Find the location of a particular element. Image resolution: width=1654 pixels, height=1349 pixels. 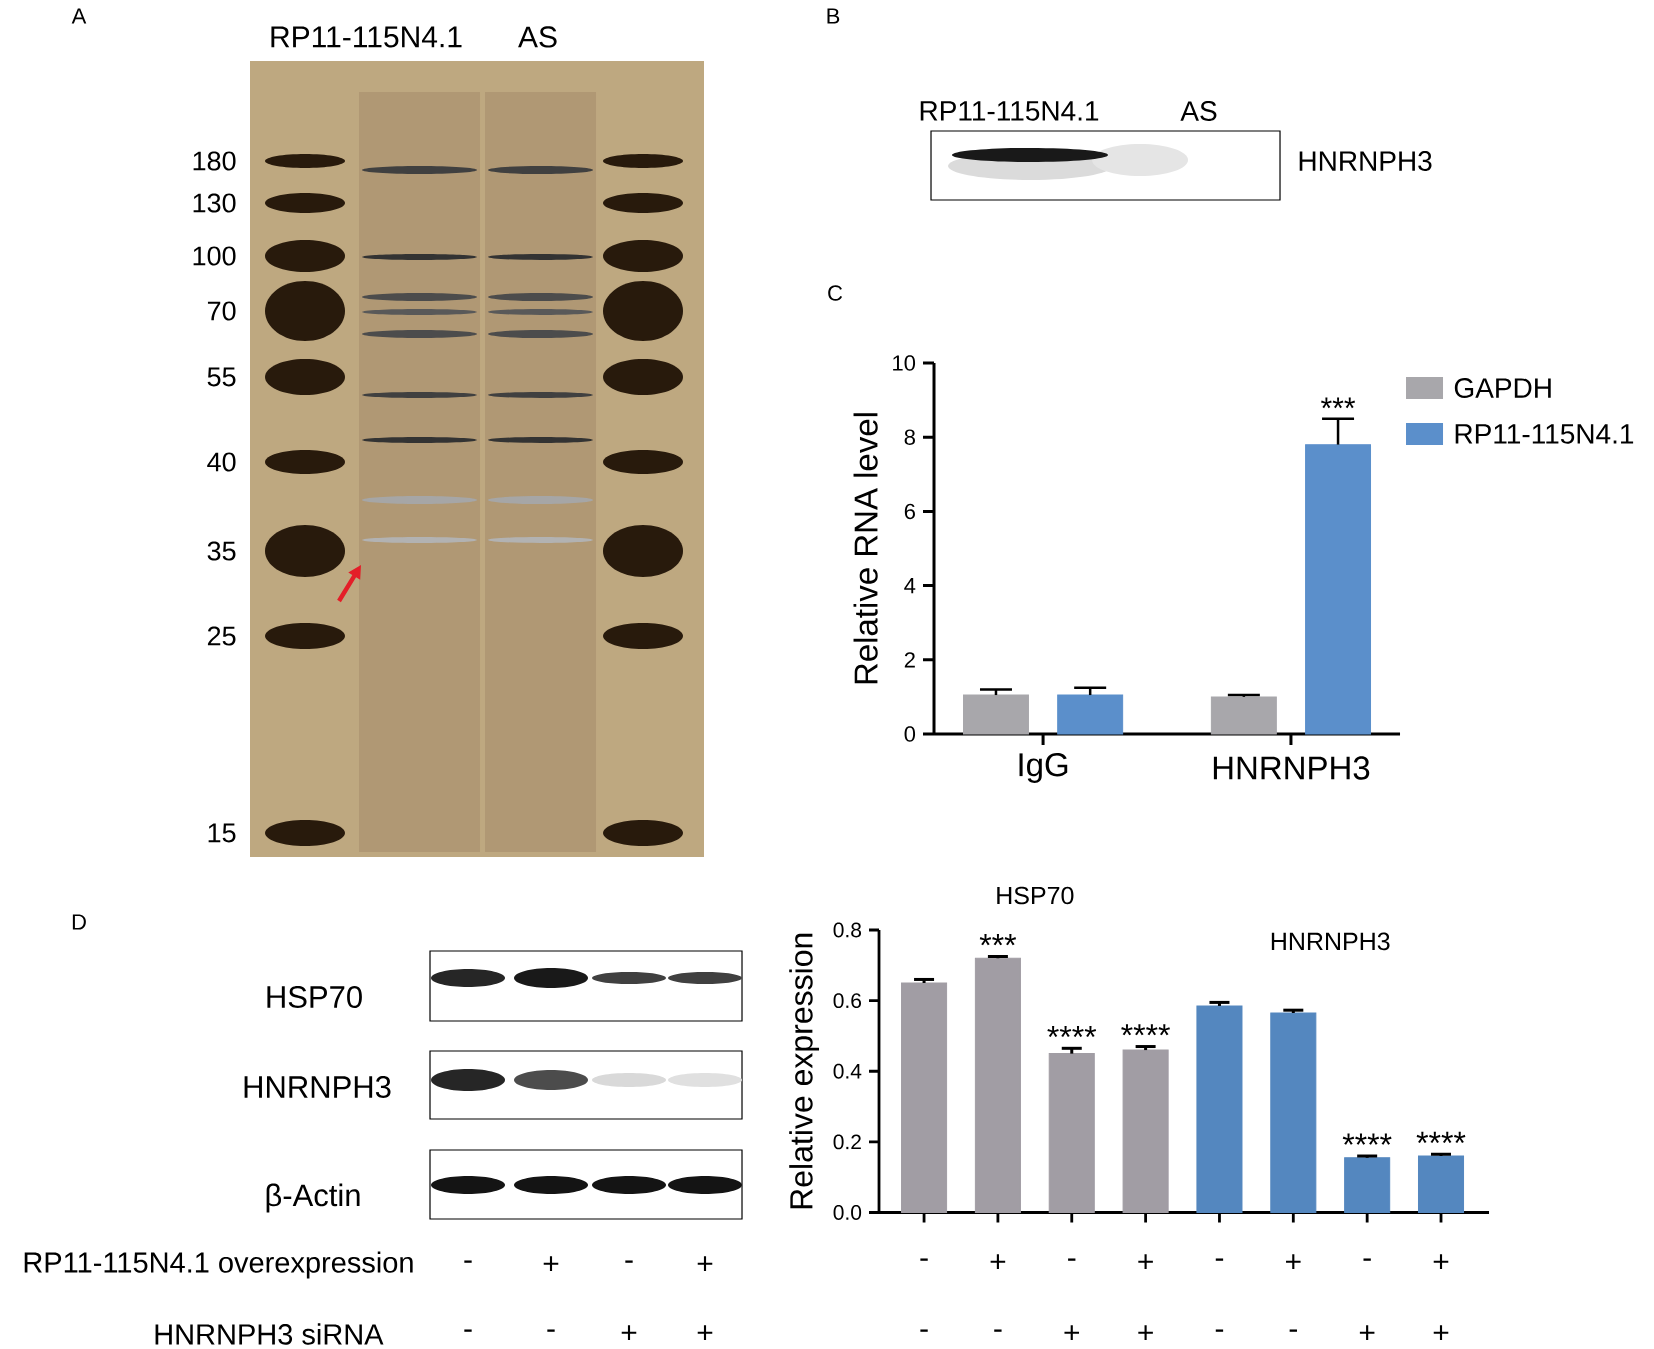

text: 100 is located at coordinates (214, 256).